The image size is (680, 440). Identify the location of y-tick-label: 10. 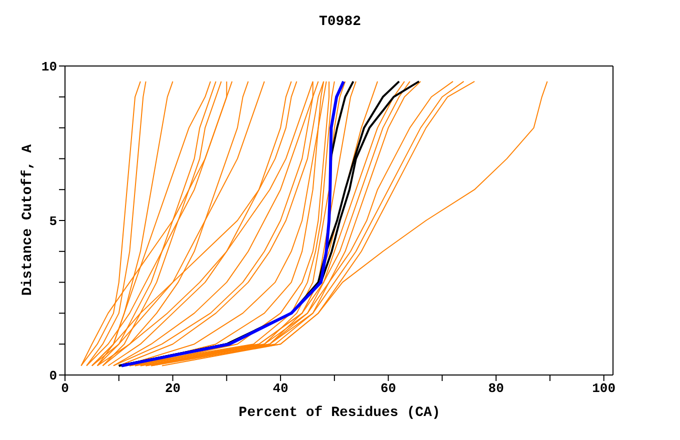
(49, 67).